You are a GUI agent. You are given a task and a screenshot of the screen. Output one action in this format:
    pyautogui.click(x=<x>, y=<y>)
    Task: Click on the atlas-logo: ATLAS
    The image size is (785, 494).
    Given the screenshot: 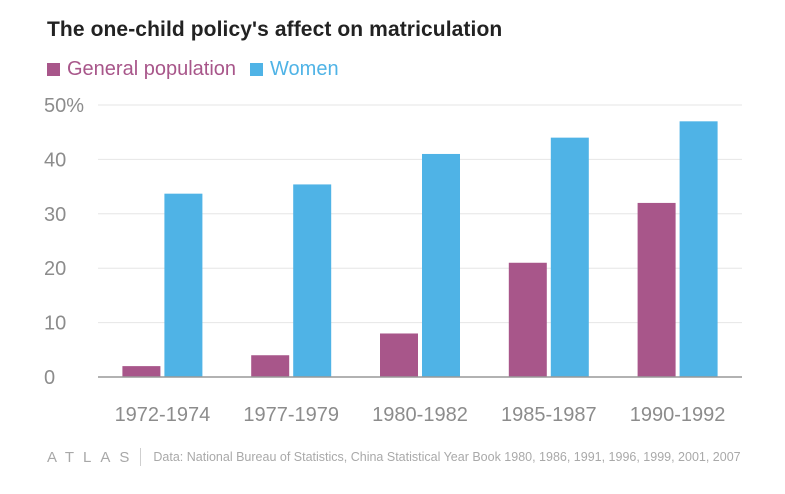 What is the action you would take?
    pyautogui.click(x=93, y=457)
    